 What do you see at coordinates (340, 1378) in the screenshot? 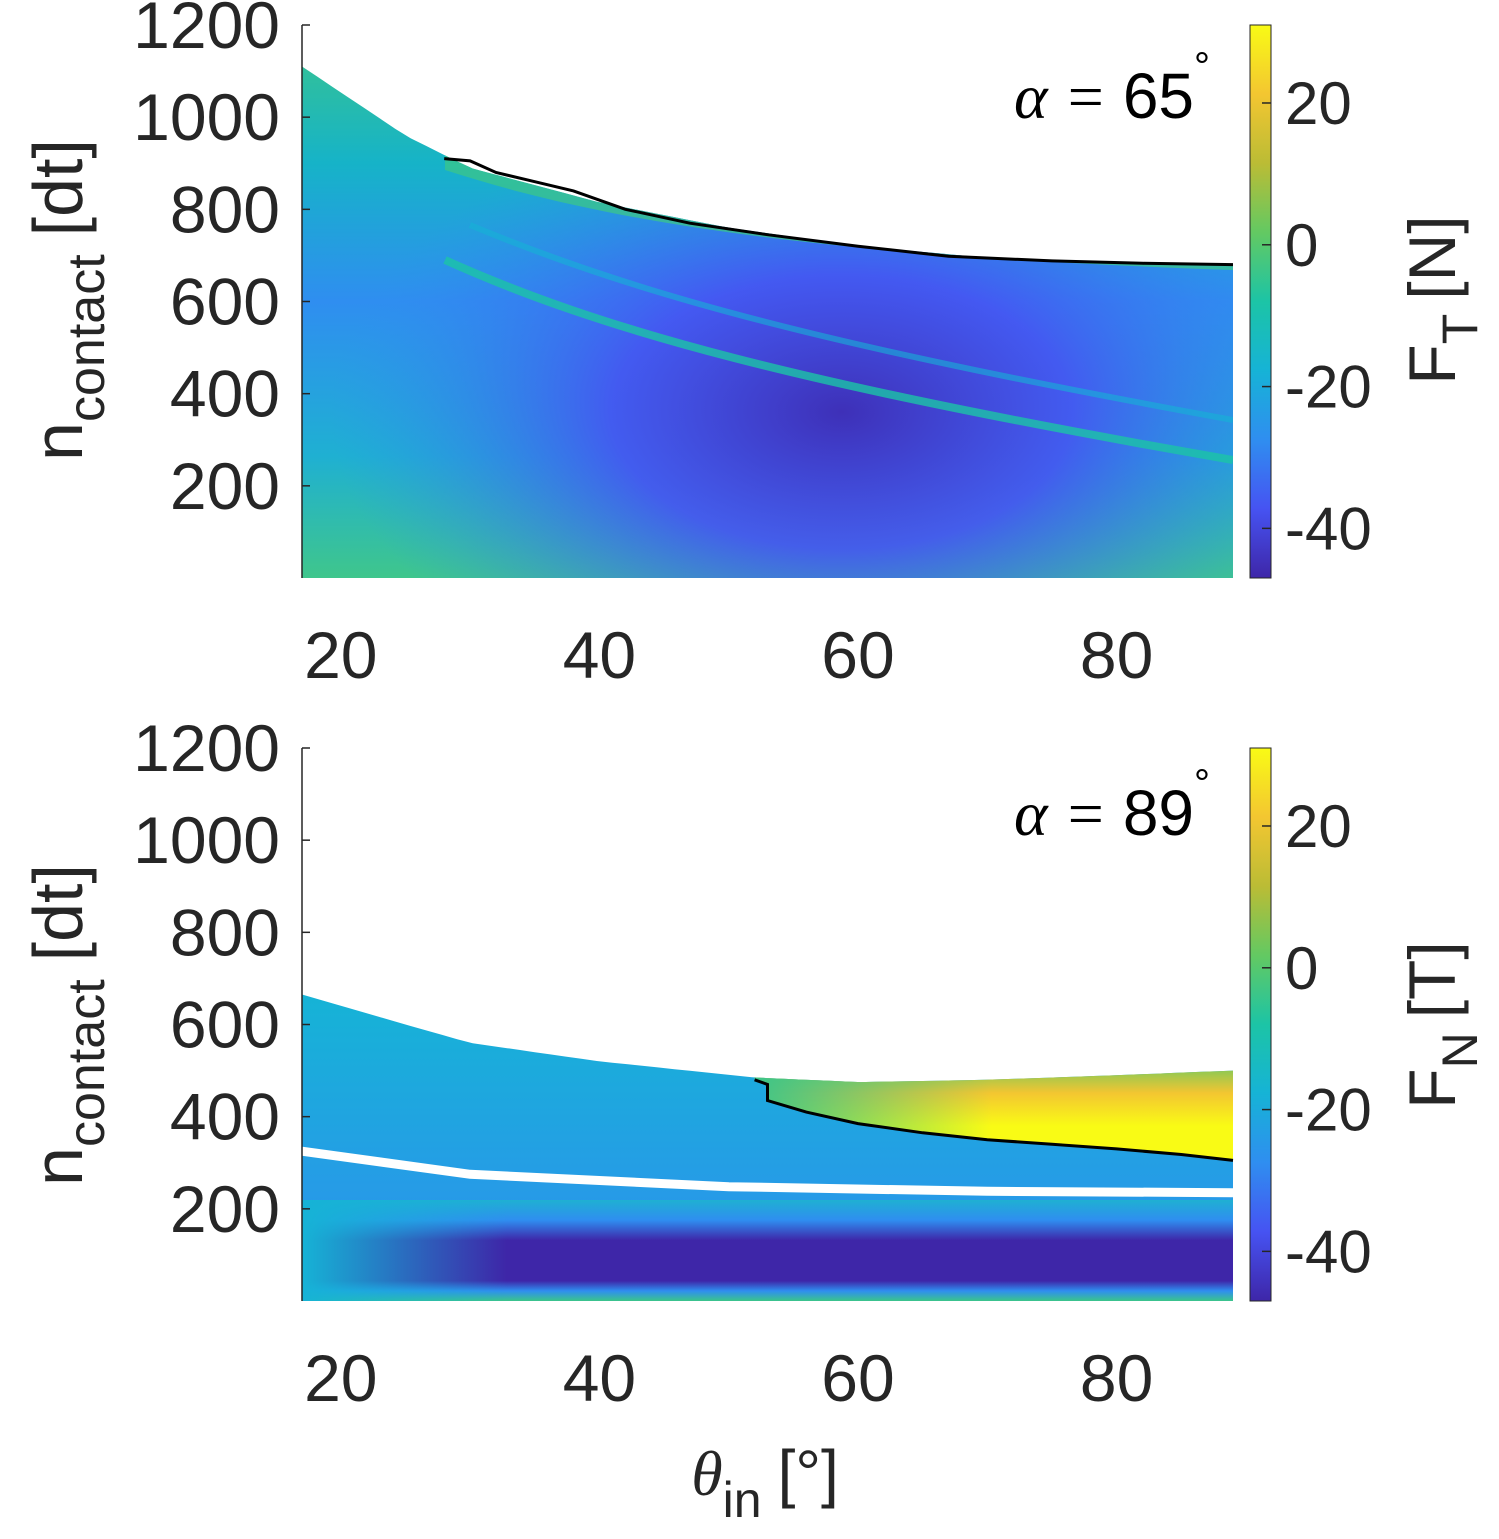
I see `bottom-xtick-label: 20` at bounding box center [340, 1378].